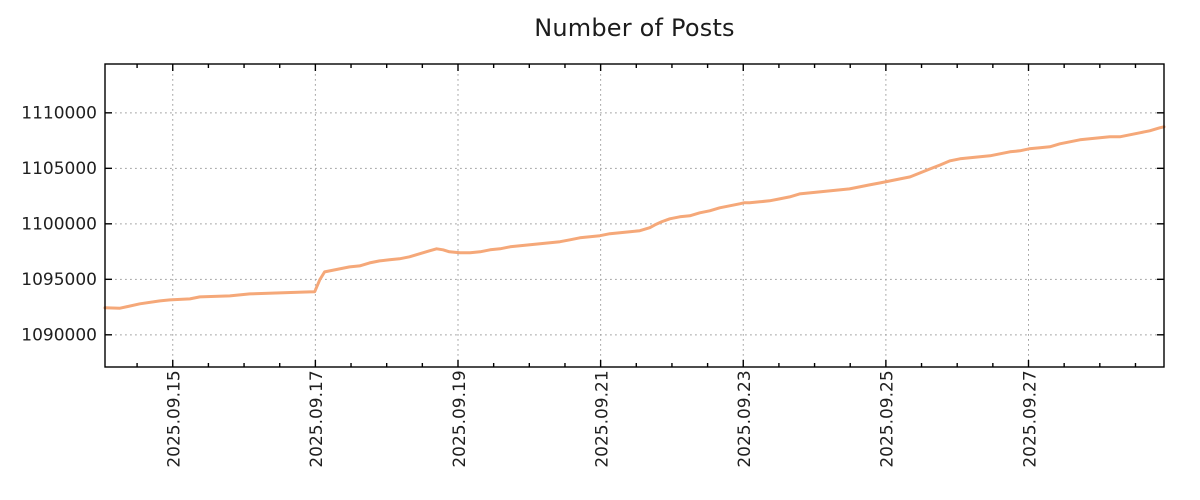  I want to click on y-tick-label: 1095000, so click(59, 280).